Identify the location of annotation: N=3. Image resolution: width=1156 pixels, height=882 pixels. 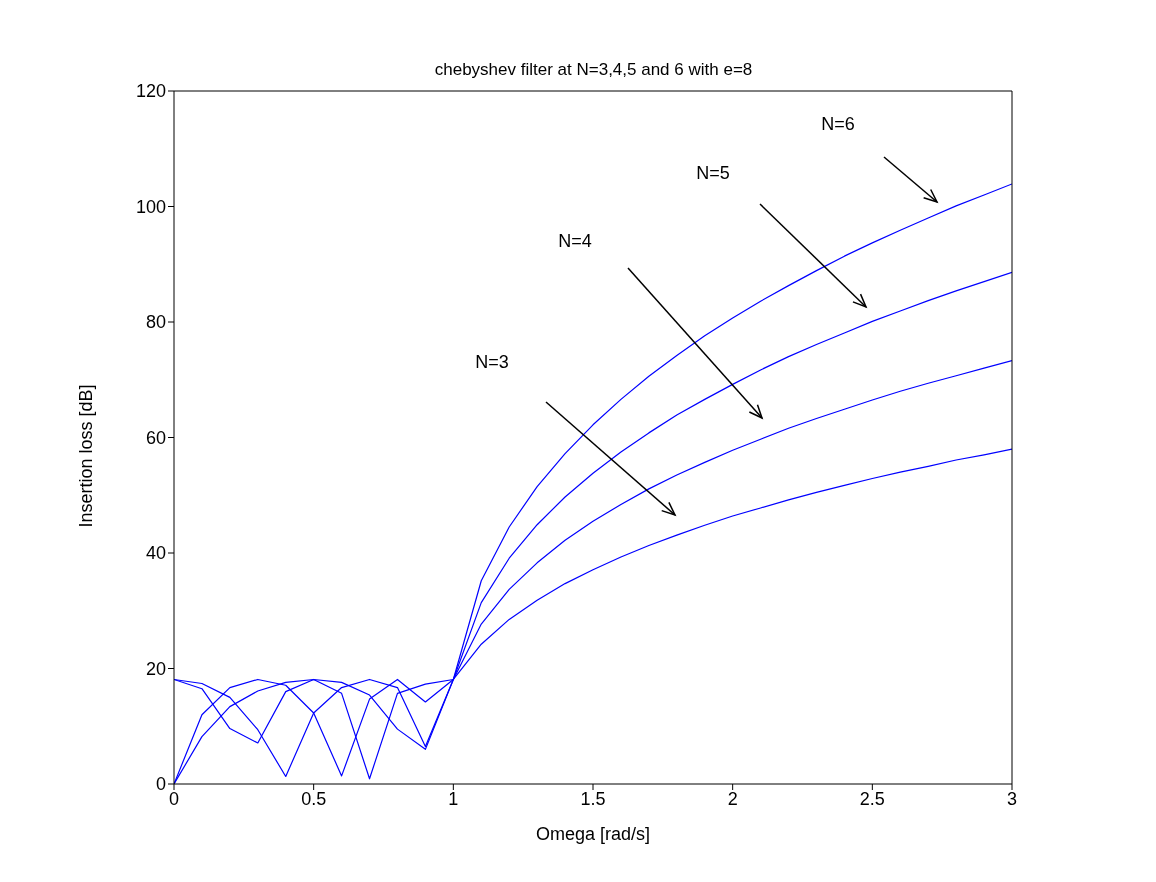
(492, 362).